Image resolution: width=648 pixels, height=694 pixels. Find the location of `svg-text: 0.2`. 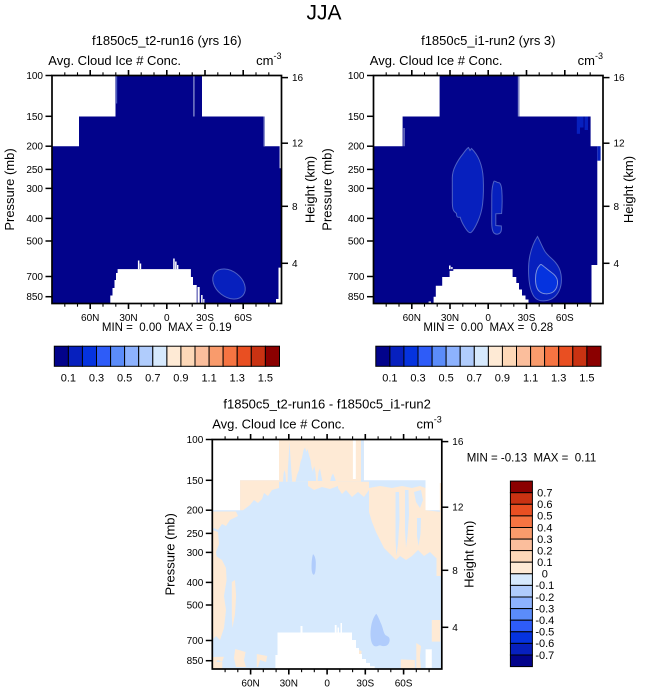

svg-text: 0.2 is located at coordinates (544, 551).